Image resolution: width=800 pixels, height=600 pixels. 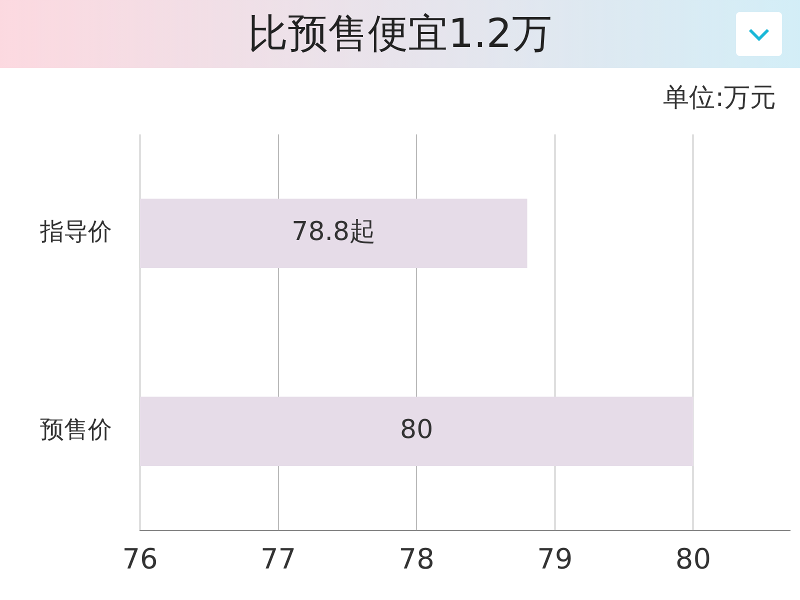 I want to click on x-tick-label: 76, so click(x=140, y=559).